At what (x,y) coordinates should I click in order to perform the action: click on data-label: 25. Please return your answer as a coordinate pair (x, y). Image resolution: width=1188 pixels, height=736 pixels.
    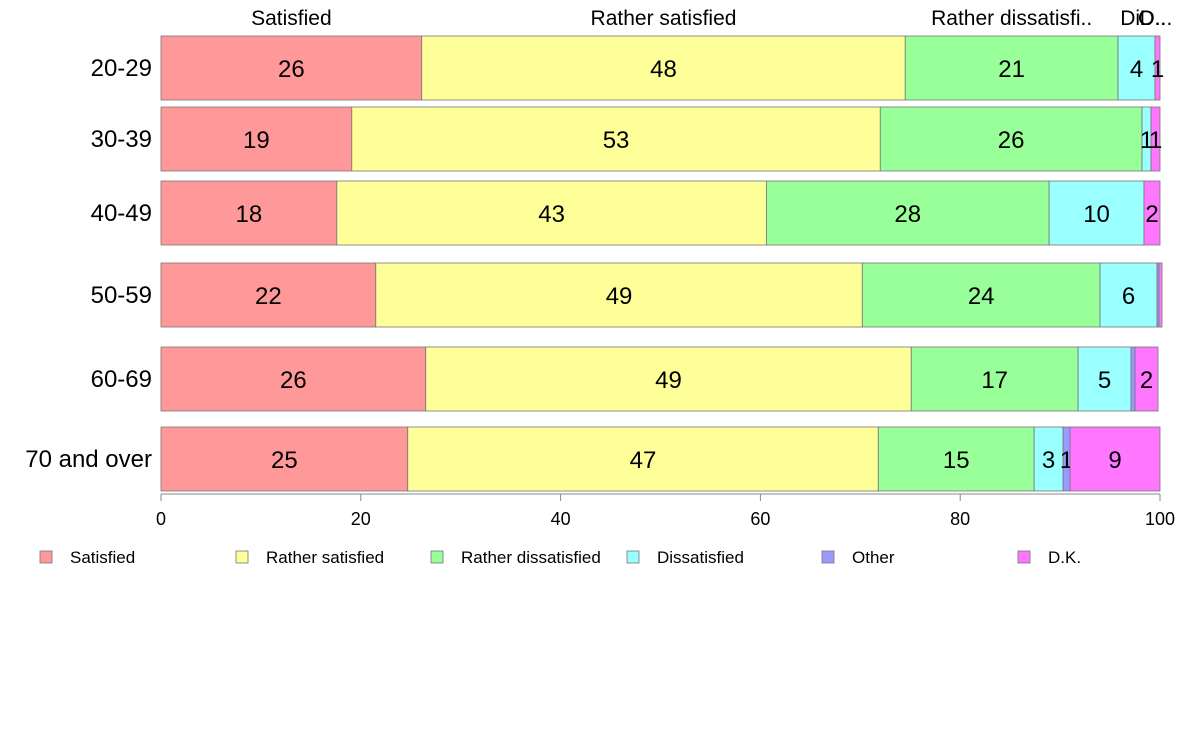
    Looking at the image, I should click on (284, 460).